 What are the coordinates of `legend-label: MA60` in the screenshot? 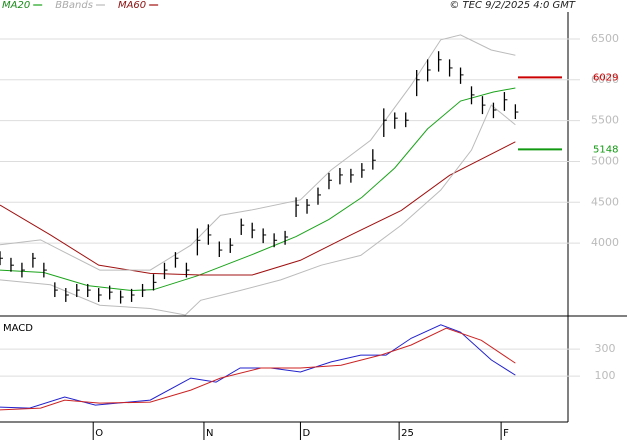 It's located at (132, 5).